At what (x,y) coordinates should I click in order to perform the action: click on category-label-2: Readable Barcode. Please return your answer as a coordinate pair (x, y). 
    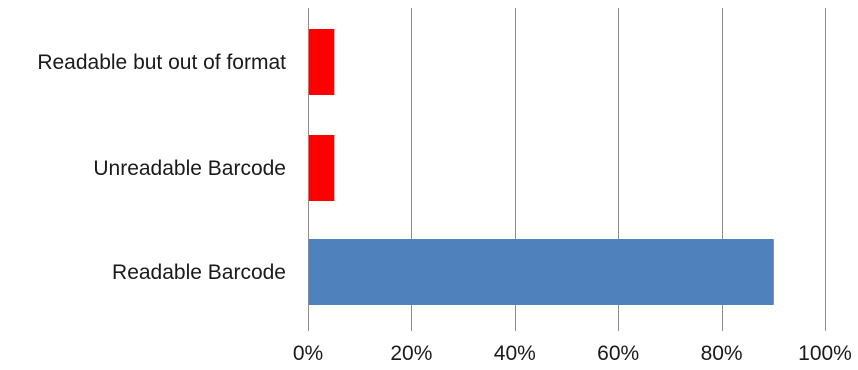
    Looking at the image, I should click on (199, 272).